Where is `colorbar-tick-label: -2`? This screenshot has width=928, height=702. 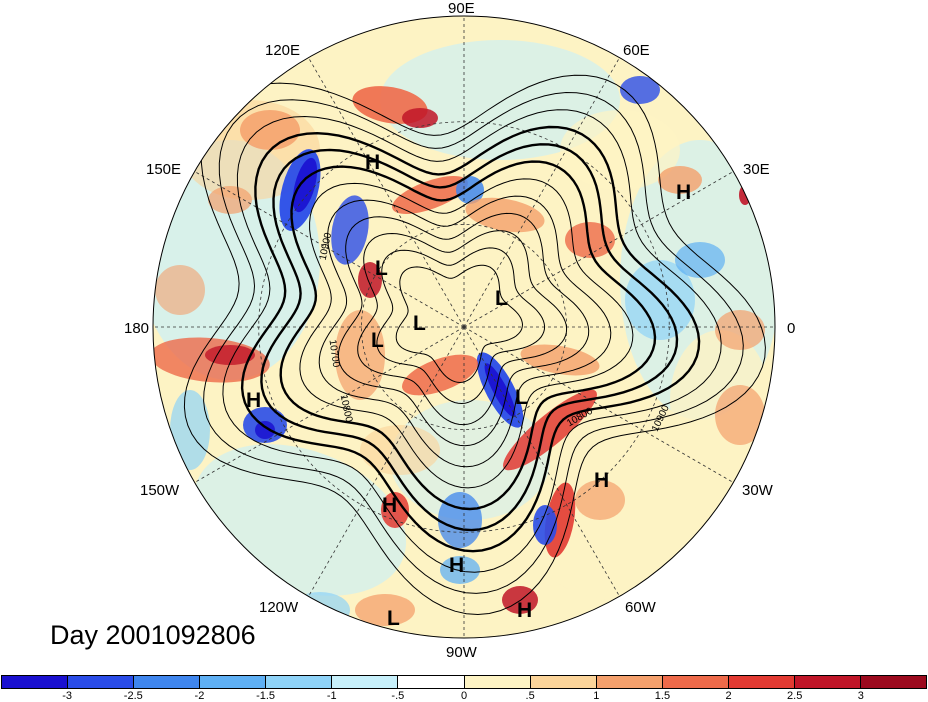
colorbar-tick-label: -2 is located at coordinates (199, 696).